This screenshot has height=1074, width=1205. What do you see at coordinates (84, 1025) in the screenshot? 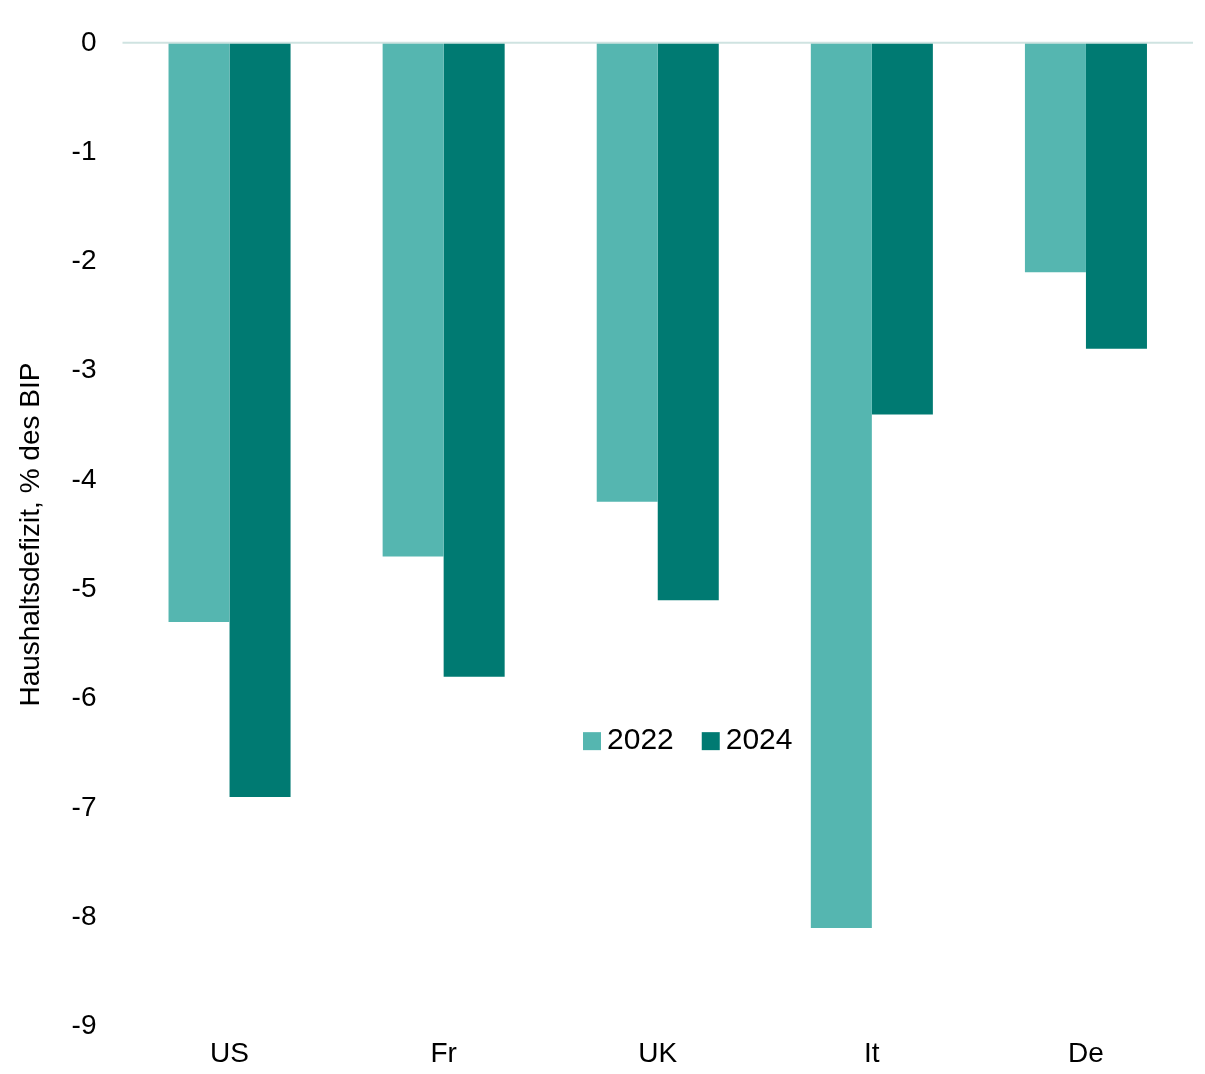
I see `y-tick-label: -9` at bounding box center [84, 1025].